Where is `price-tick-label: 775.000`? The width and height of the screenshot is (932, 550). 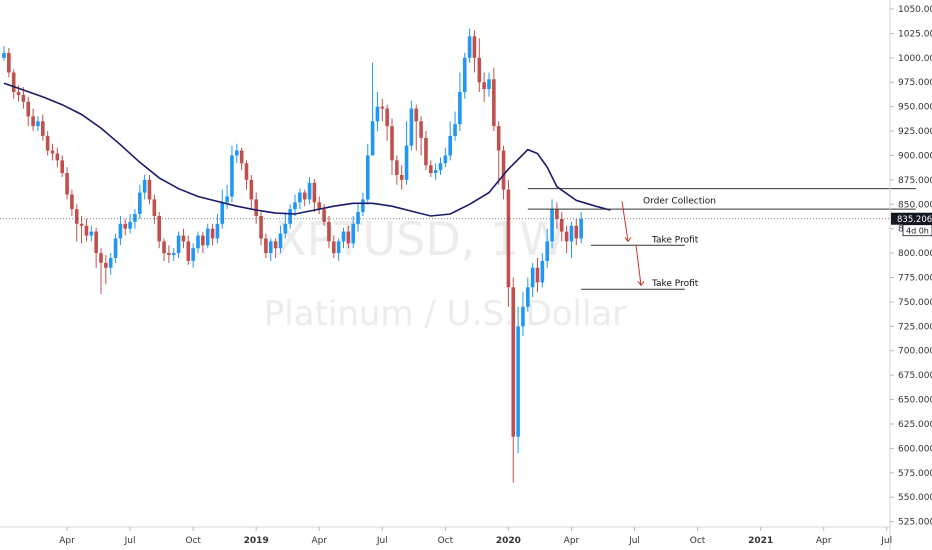 price-tick-label: 775.000 is located at coordinates (915, 279).